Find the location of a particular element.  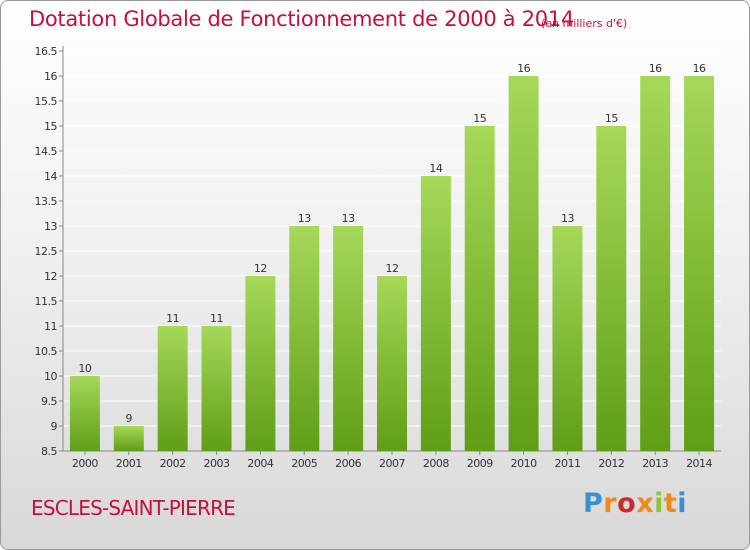

x-tick-label: 2004 is located at coordinates (260, 463).